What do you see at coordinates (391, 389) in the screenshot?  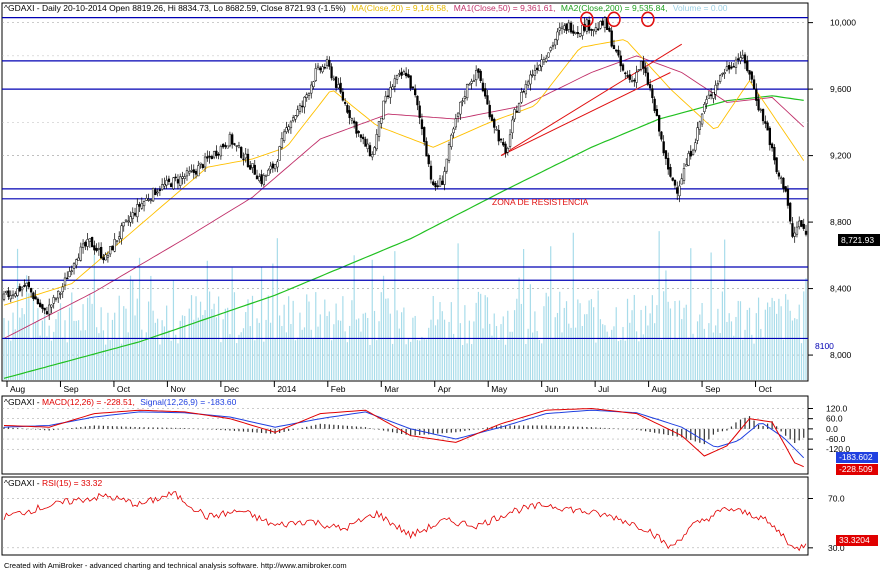 I see `x-axis-label: Mar` at bounding box center [391, 389].